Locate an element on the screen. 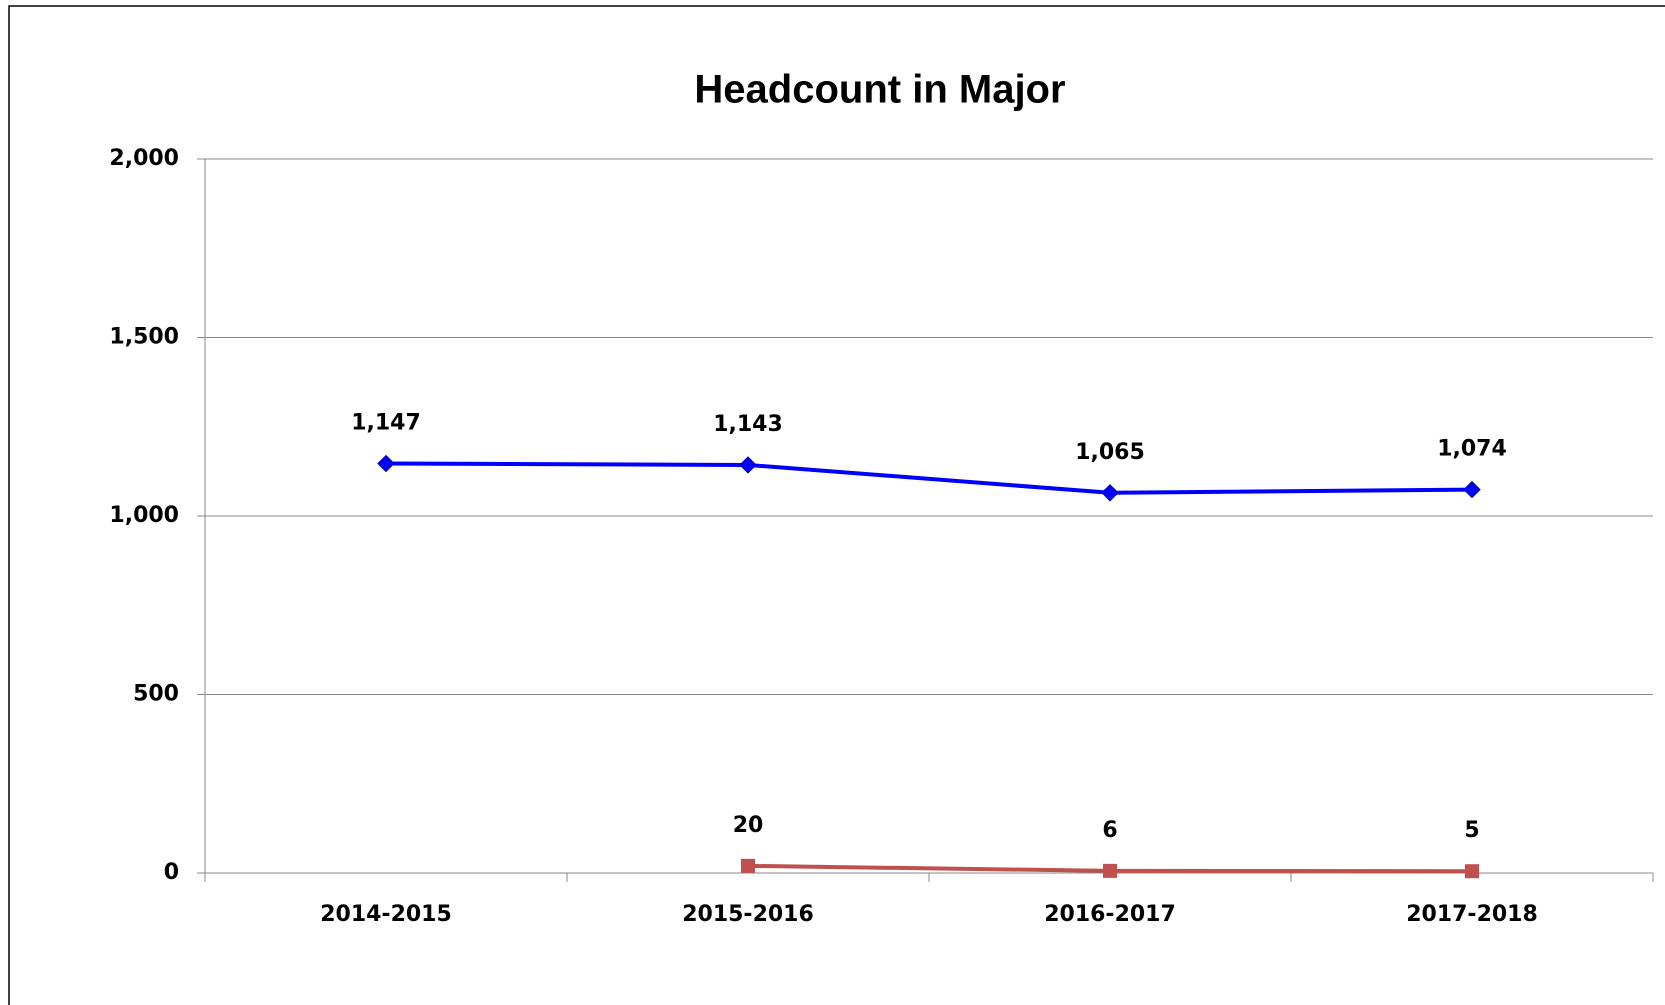  x-tick-label: 2016-2017 is located at coordinates (1110, 914).